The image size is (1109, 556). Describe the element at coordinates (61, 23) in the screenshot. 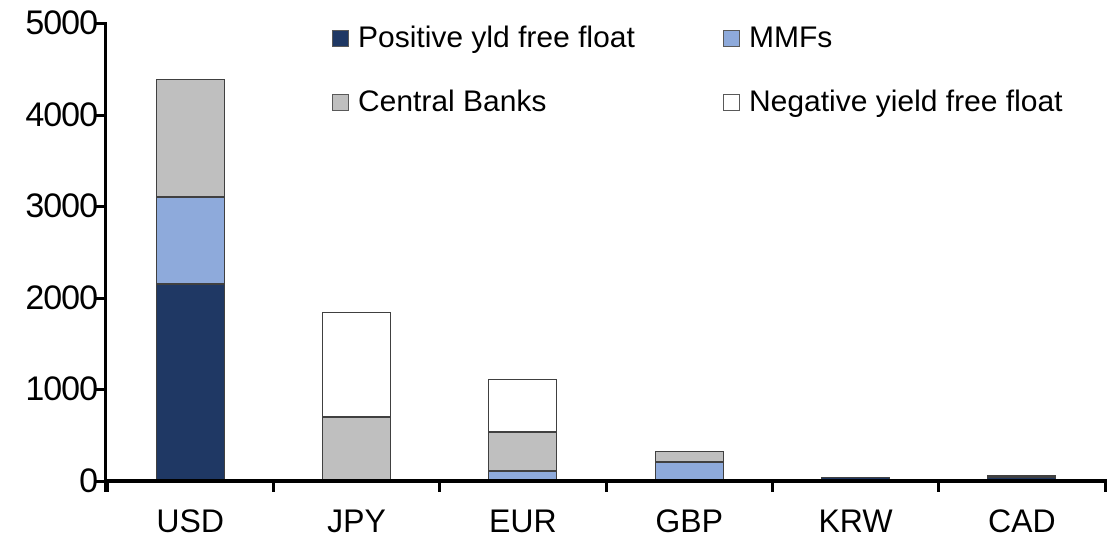

I see `y-tick-label: 5000` at that location.